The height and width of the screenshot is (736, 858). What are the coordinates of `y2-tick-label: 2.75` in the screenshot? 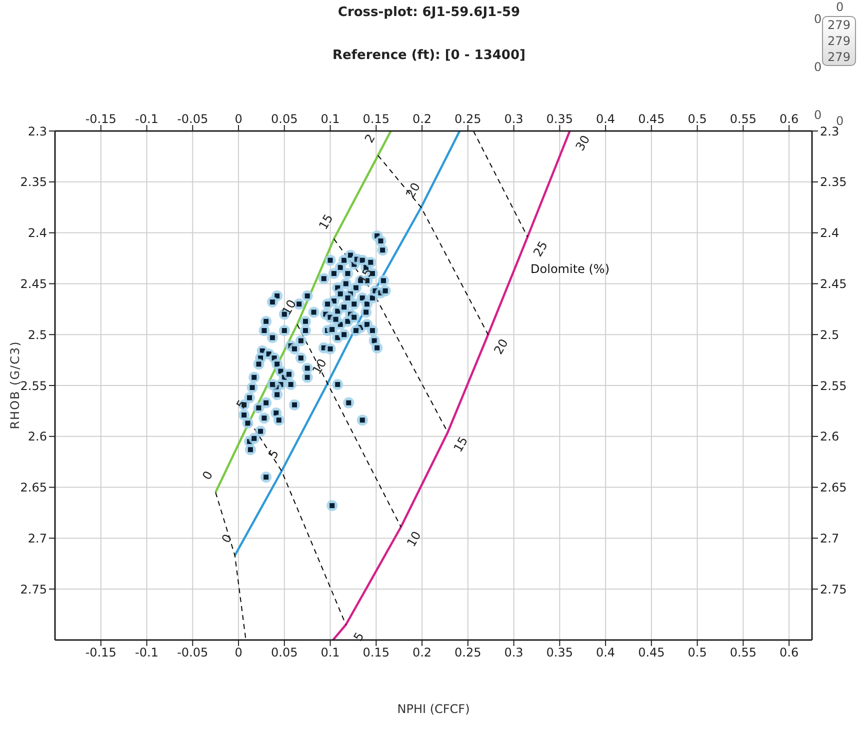 It's located at (833, 589).